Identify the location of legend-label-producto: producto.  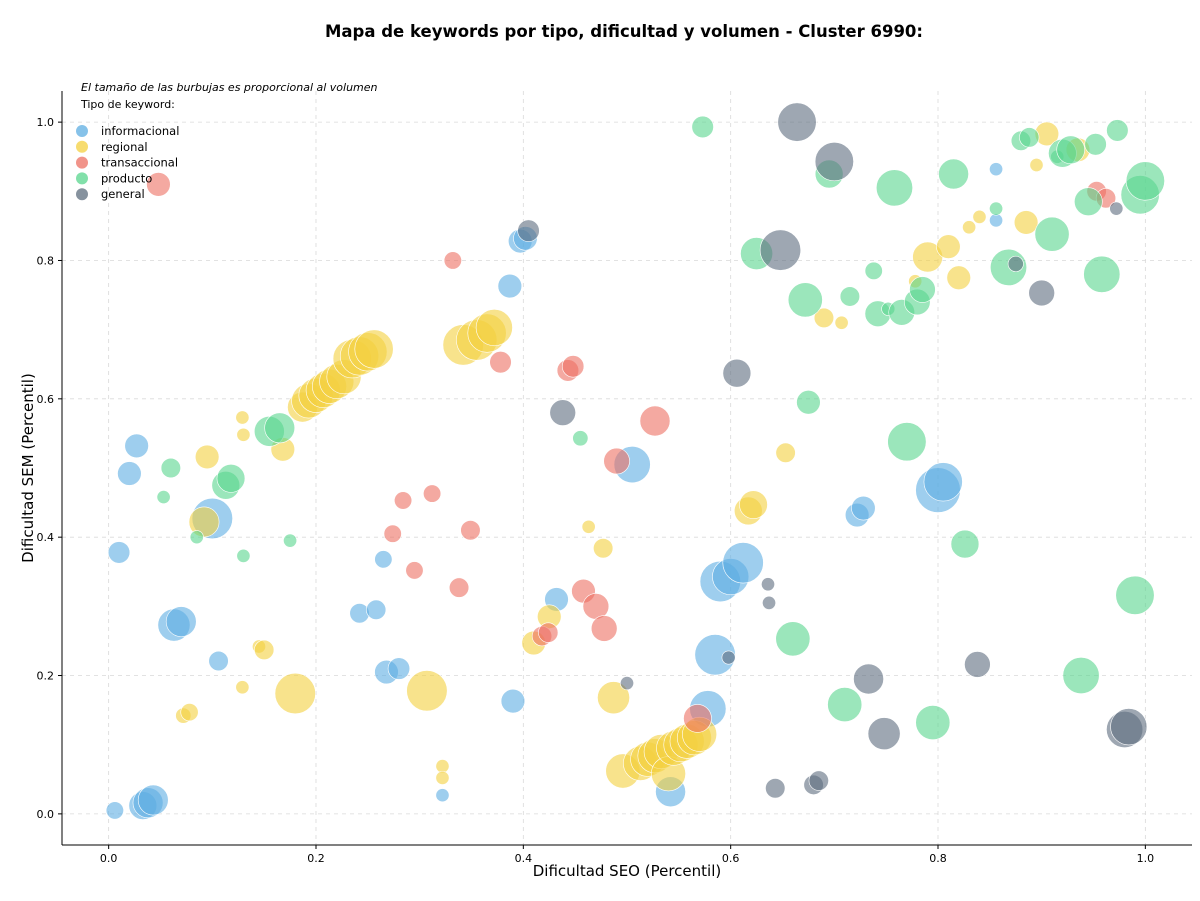
(126, 178).